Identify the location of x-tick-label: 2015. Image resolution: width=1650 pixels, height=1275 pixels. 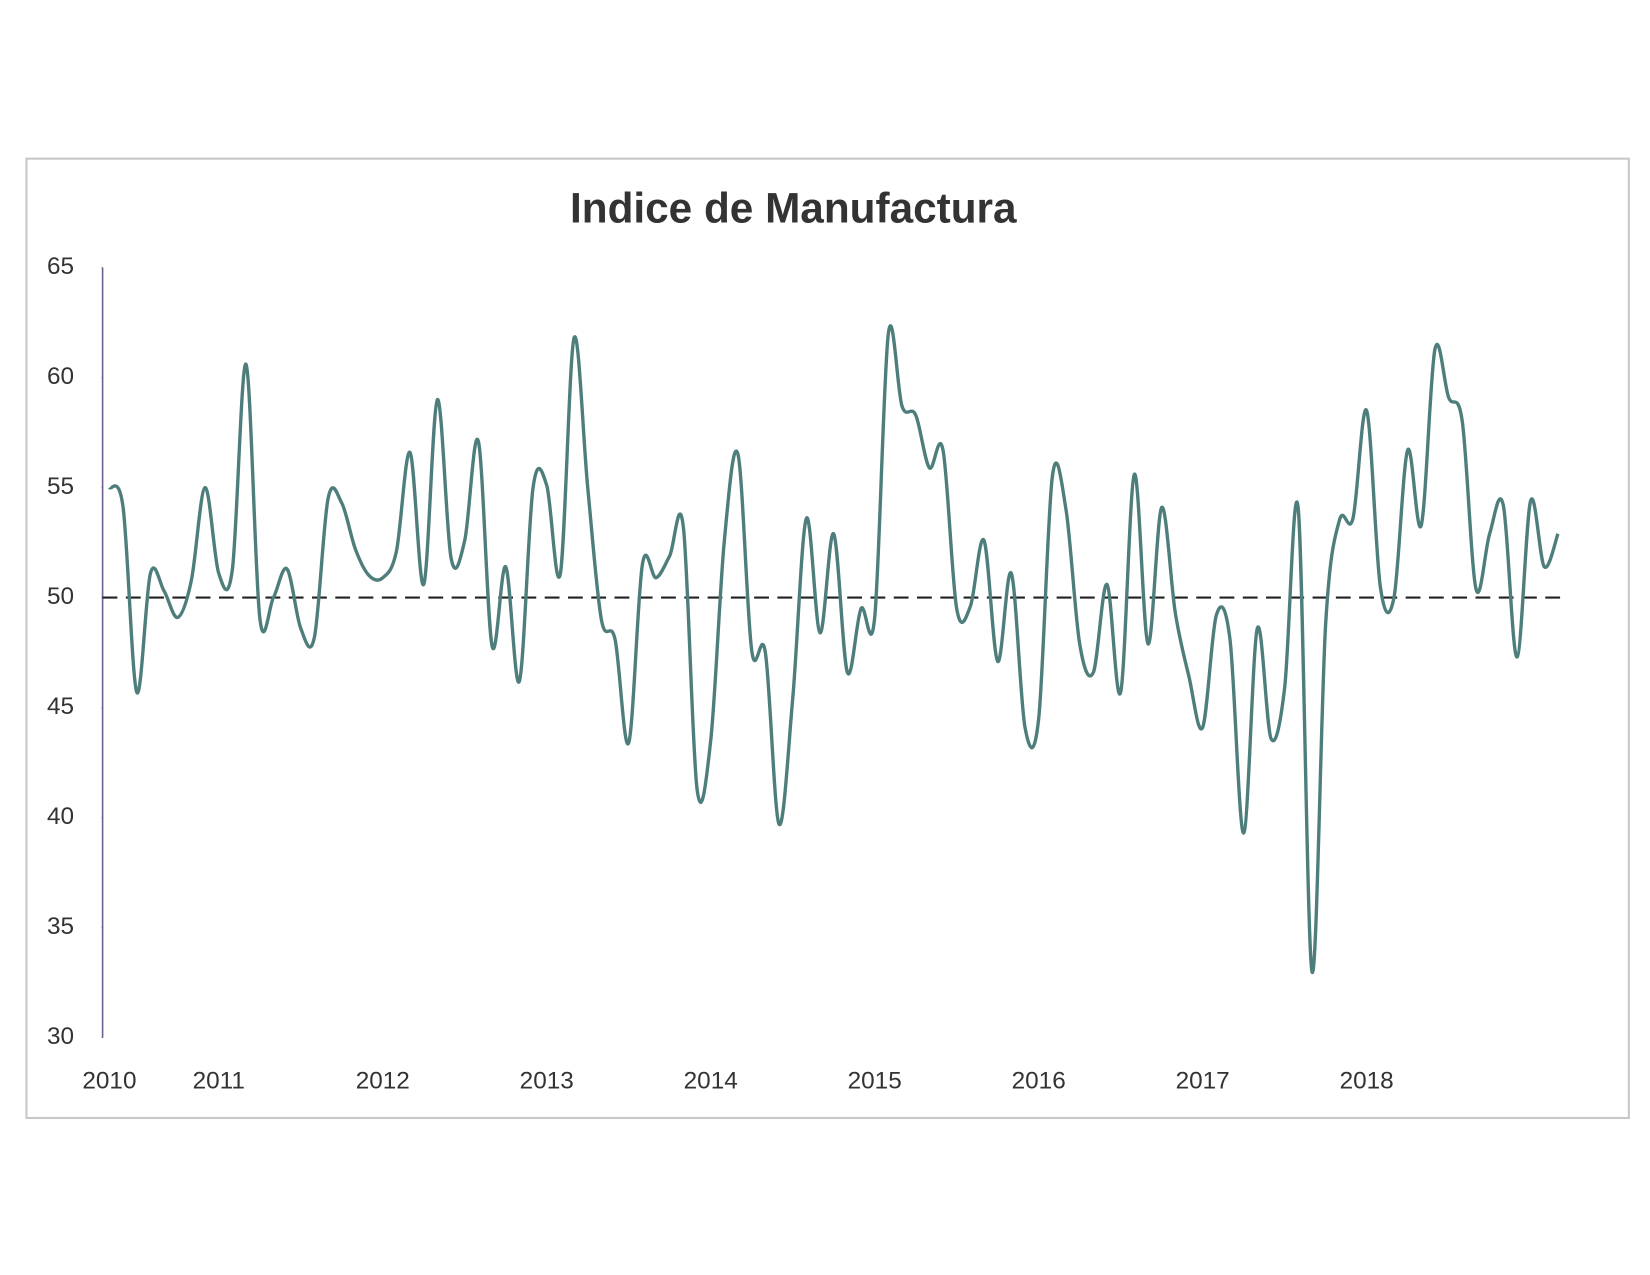
(875, 1080).